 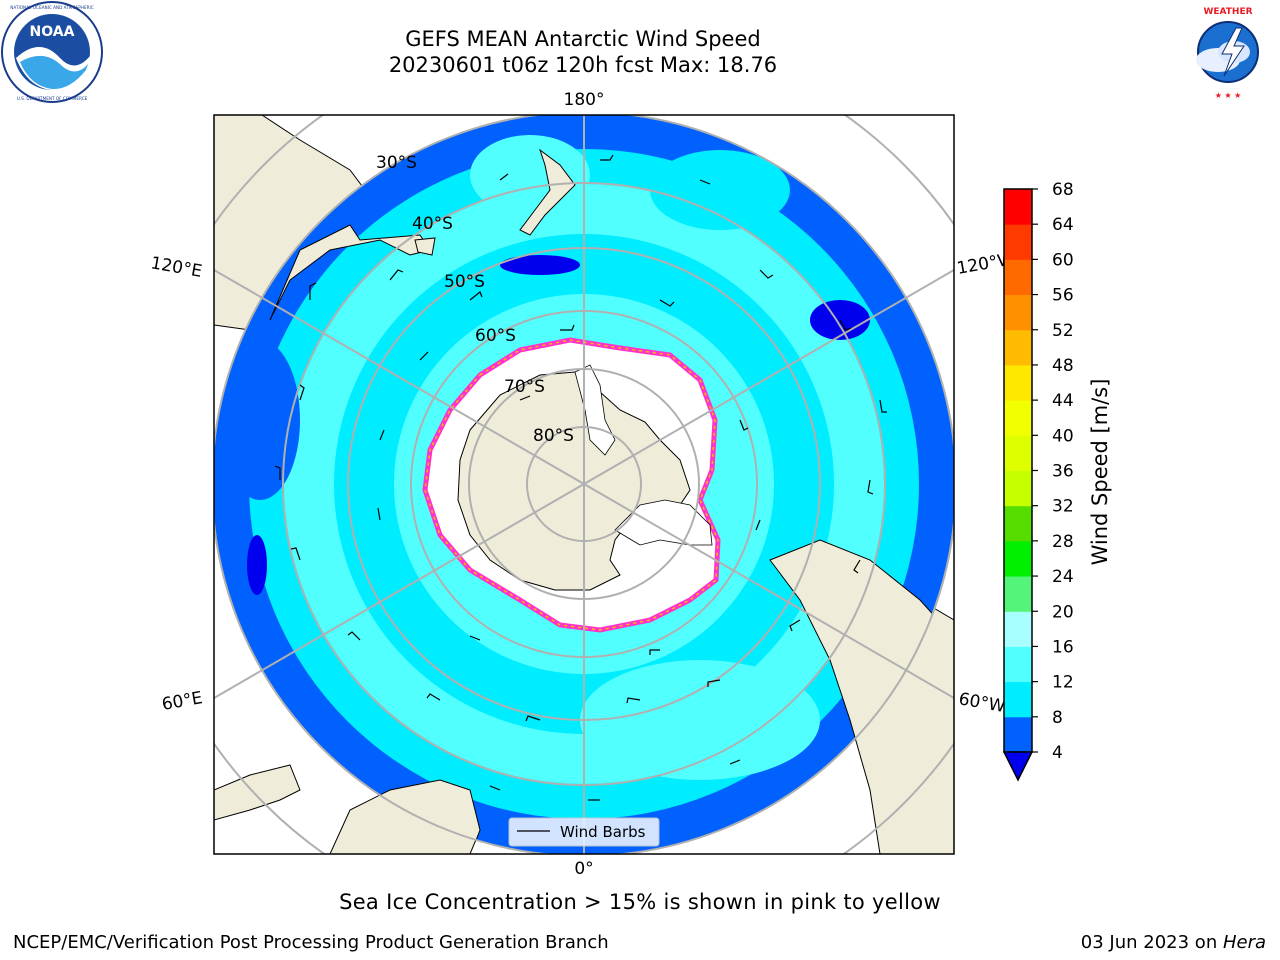 I want to click on lat-label-70s: 70°S, so click(x=524, y=387).